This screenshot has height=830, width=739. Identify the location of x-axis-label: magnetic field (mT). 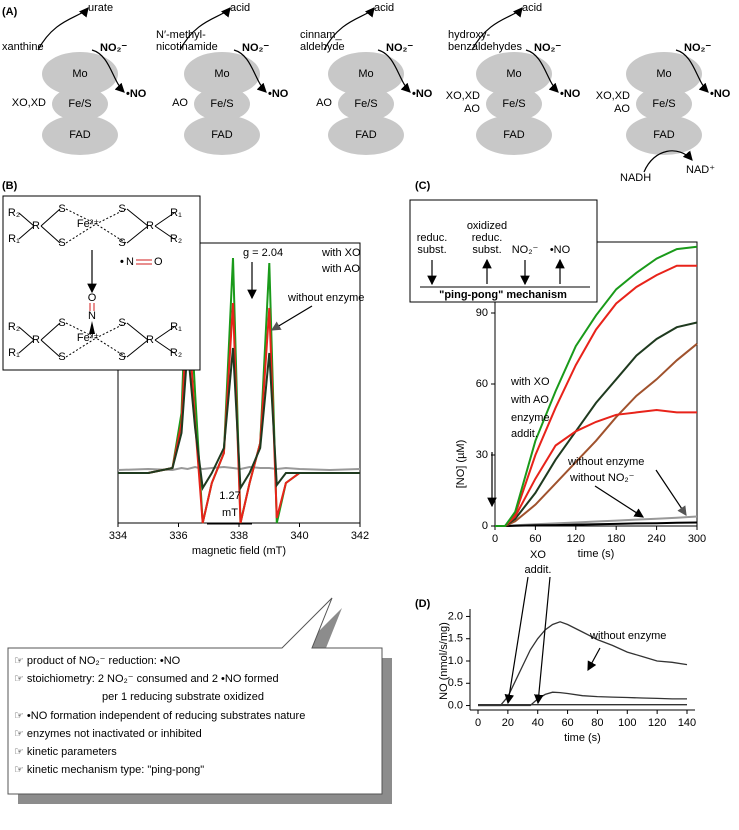
(239, 551).